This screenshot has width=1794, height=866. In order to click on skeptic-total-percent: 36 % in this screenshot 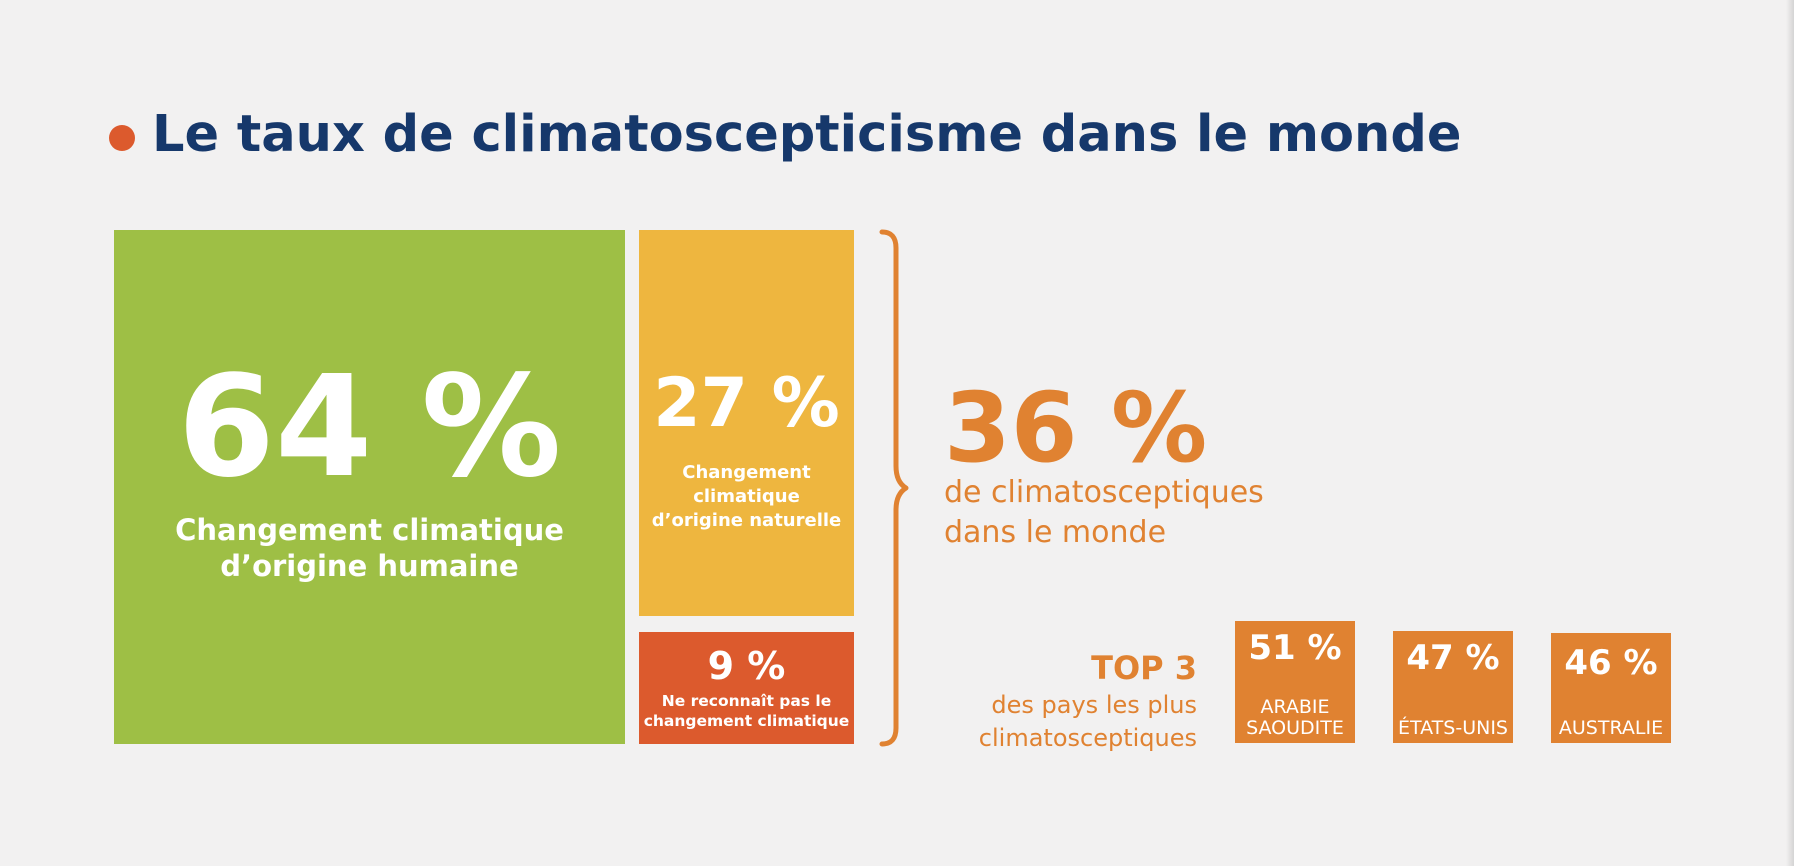, I will do `click(1076, 428)`.